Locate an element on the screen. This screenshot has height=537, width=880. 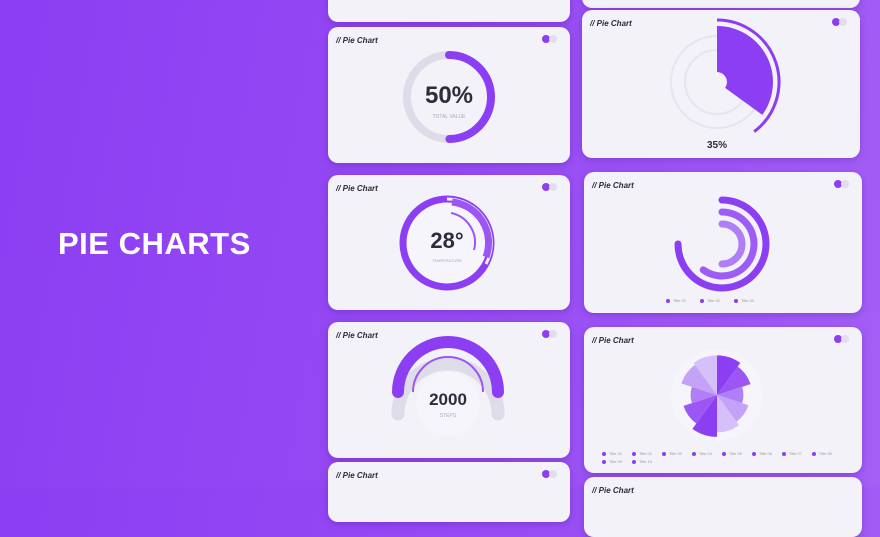
rose-chart is located at coordinates (717, 395).